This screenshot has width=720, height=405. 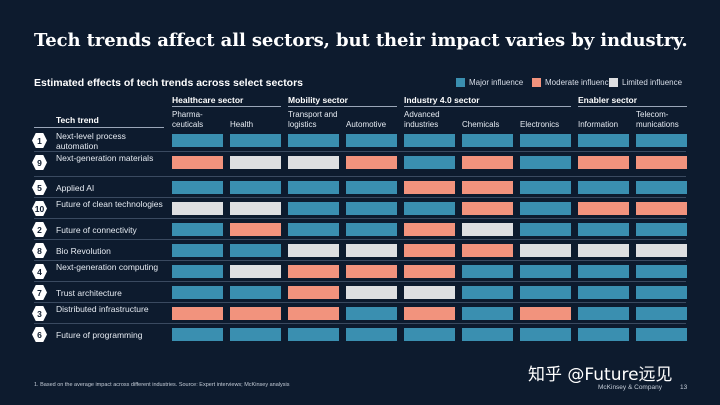 What do you see at coordinates (572, 82) in the screenshot?
I see `legend-item-moderate: Moderate influence` at bounding box center [572, 82].